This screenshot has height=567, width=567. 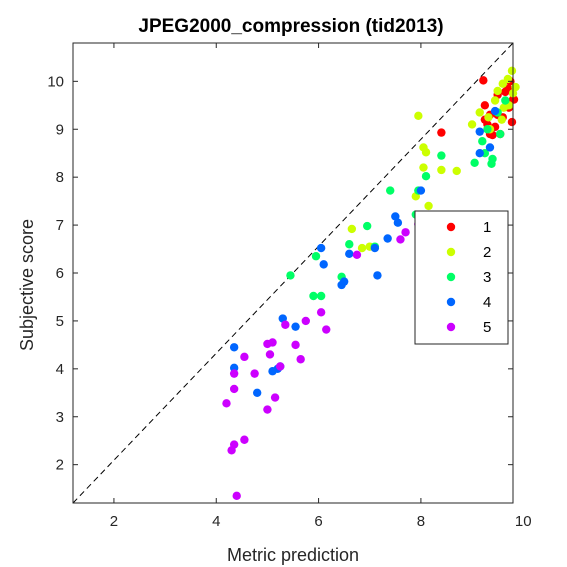 What do you see at coordinates (523, 521) in the screenshot?
I see `x-tick-label: 10` at bounding box center [523, 521].